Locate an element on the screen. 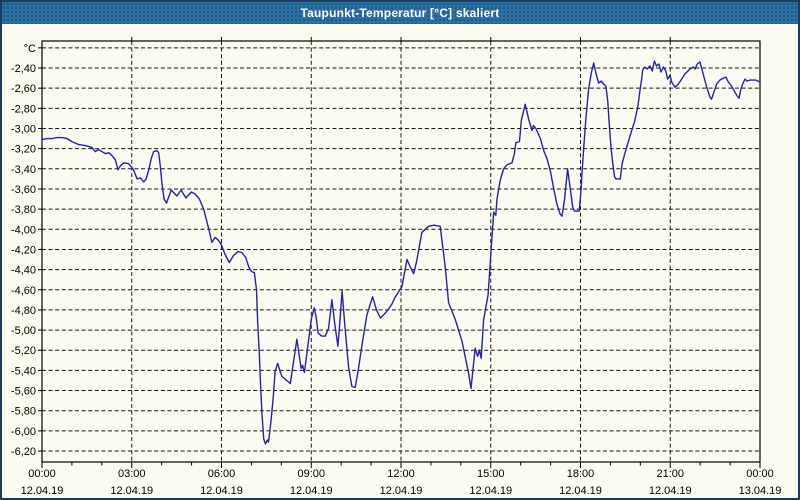 The image size is (800, 500). y-tick-label: -4,00 is located at coordinates (23, 230).